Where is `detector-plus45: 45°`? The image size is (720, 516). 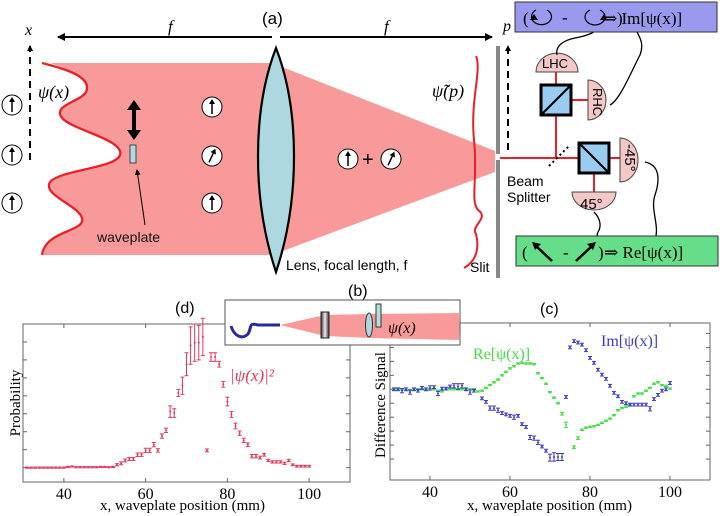 detector-plus45: 45° is located at coordinates (594, 202).